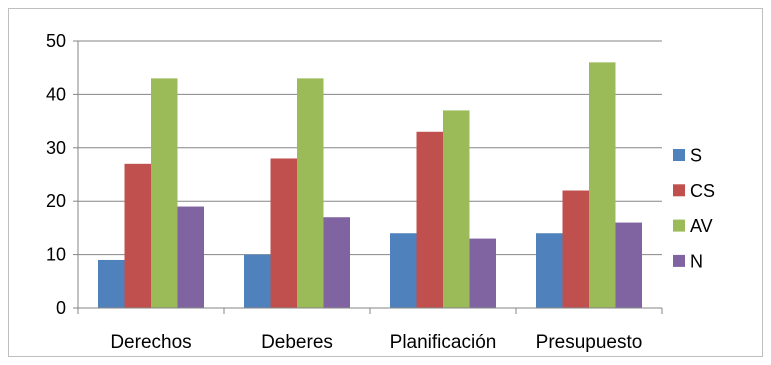 This screenshot has height=365, width=771. Describe the element at coordinates (137, 235) in the screenshot. I see `bar-cs-derechos` at that location.